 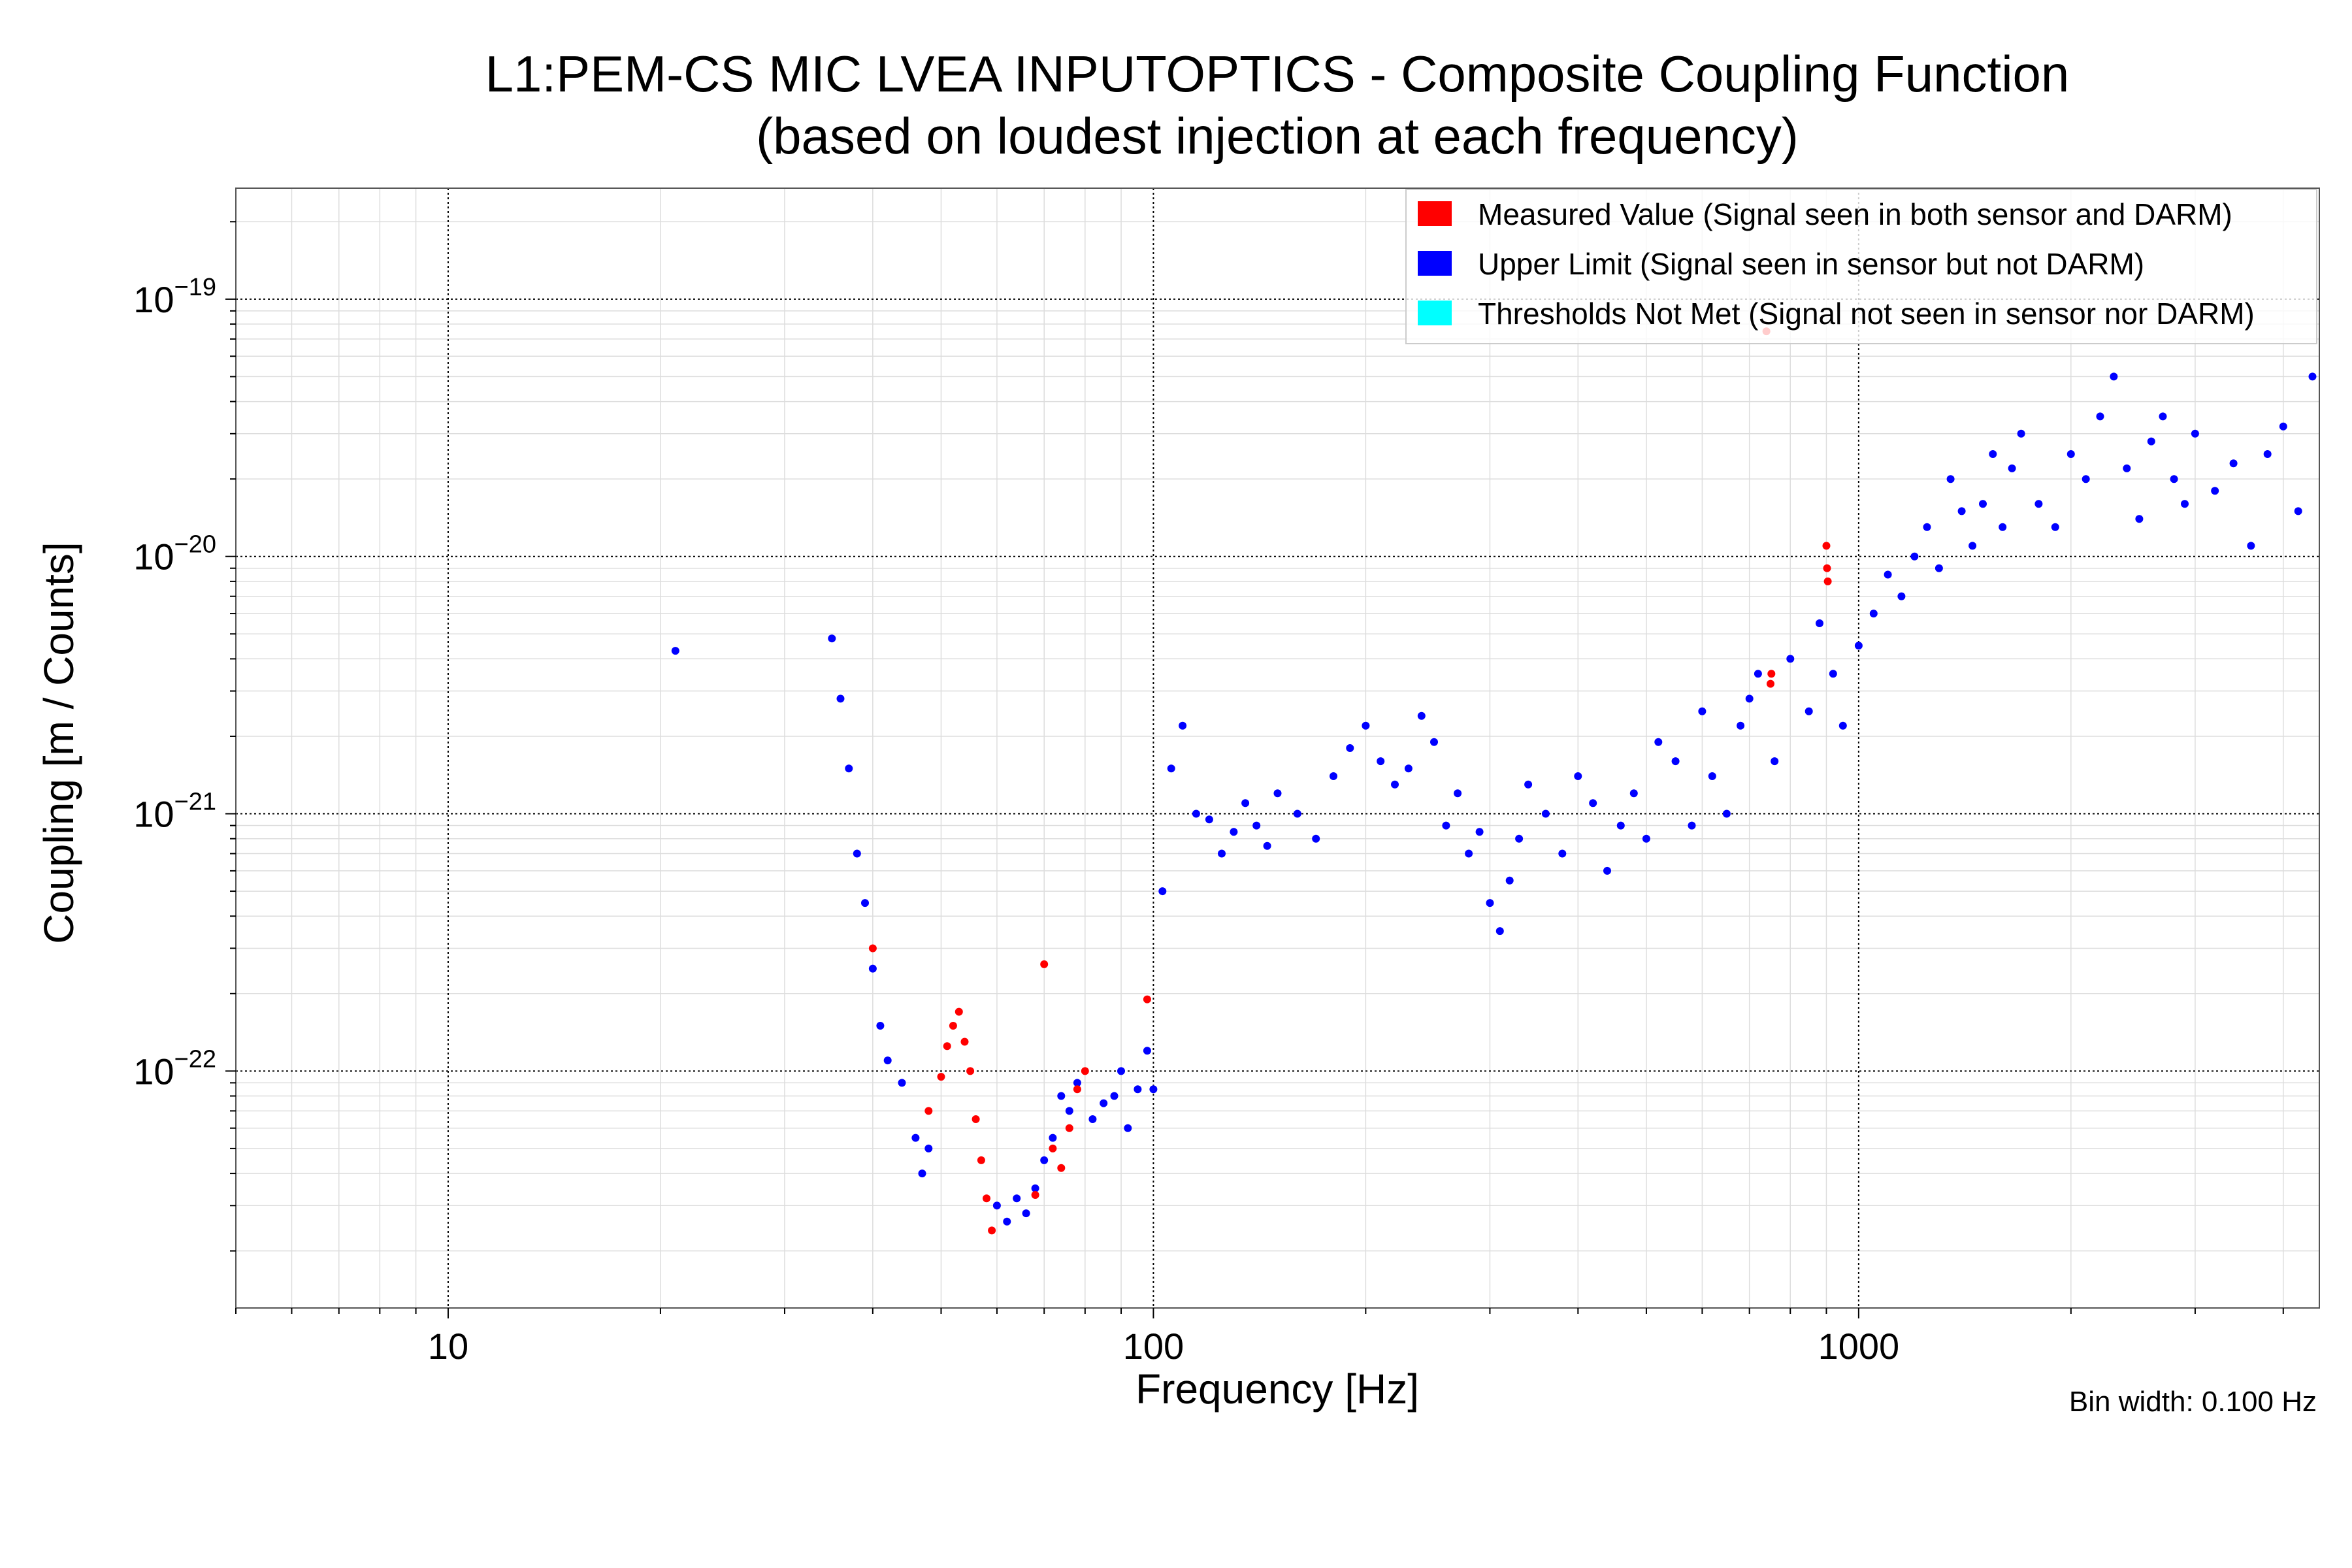 I want to click on legend-swatch-not-met, so click(x=1435, y=313).